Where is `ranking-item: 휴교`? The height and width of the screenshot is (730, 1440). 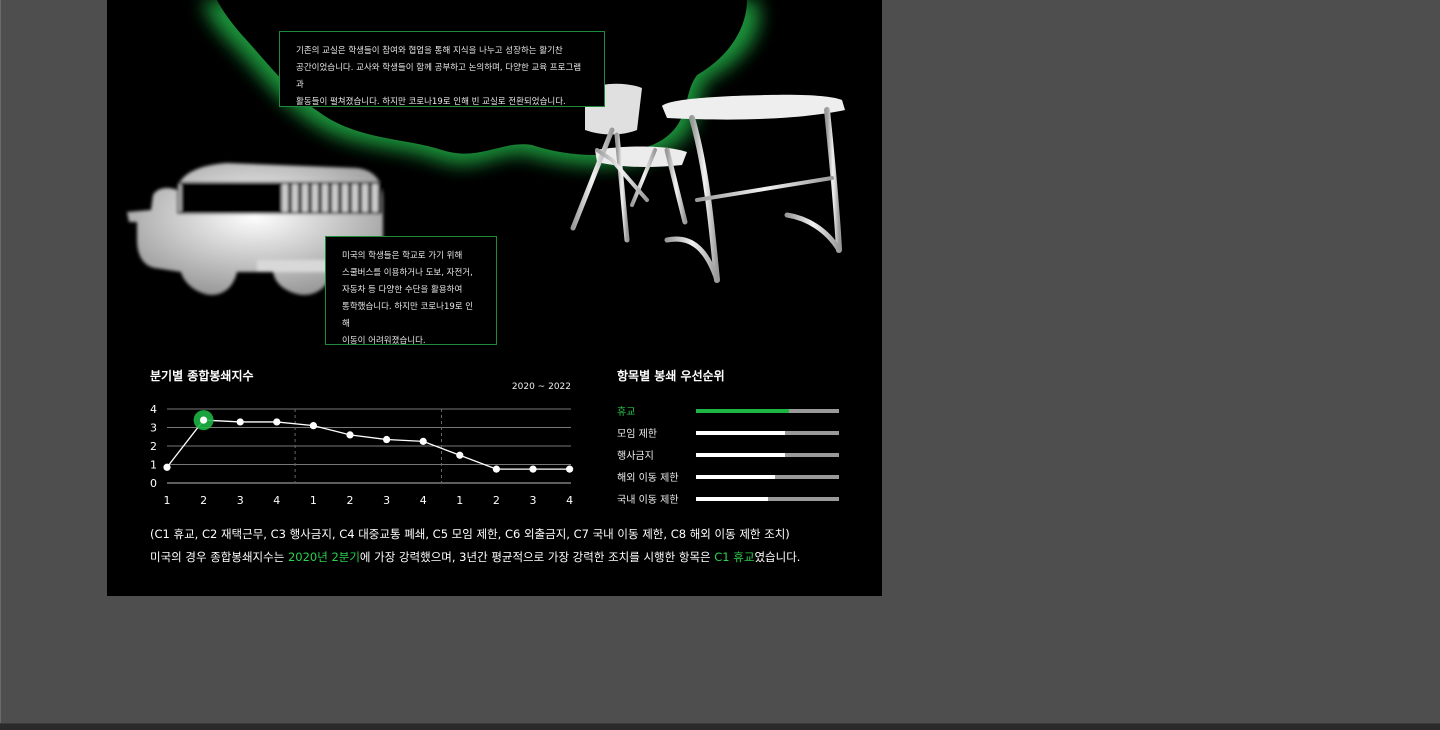
ranking-item: 휴교 is located at coordinates (728, 410).